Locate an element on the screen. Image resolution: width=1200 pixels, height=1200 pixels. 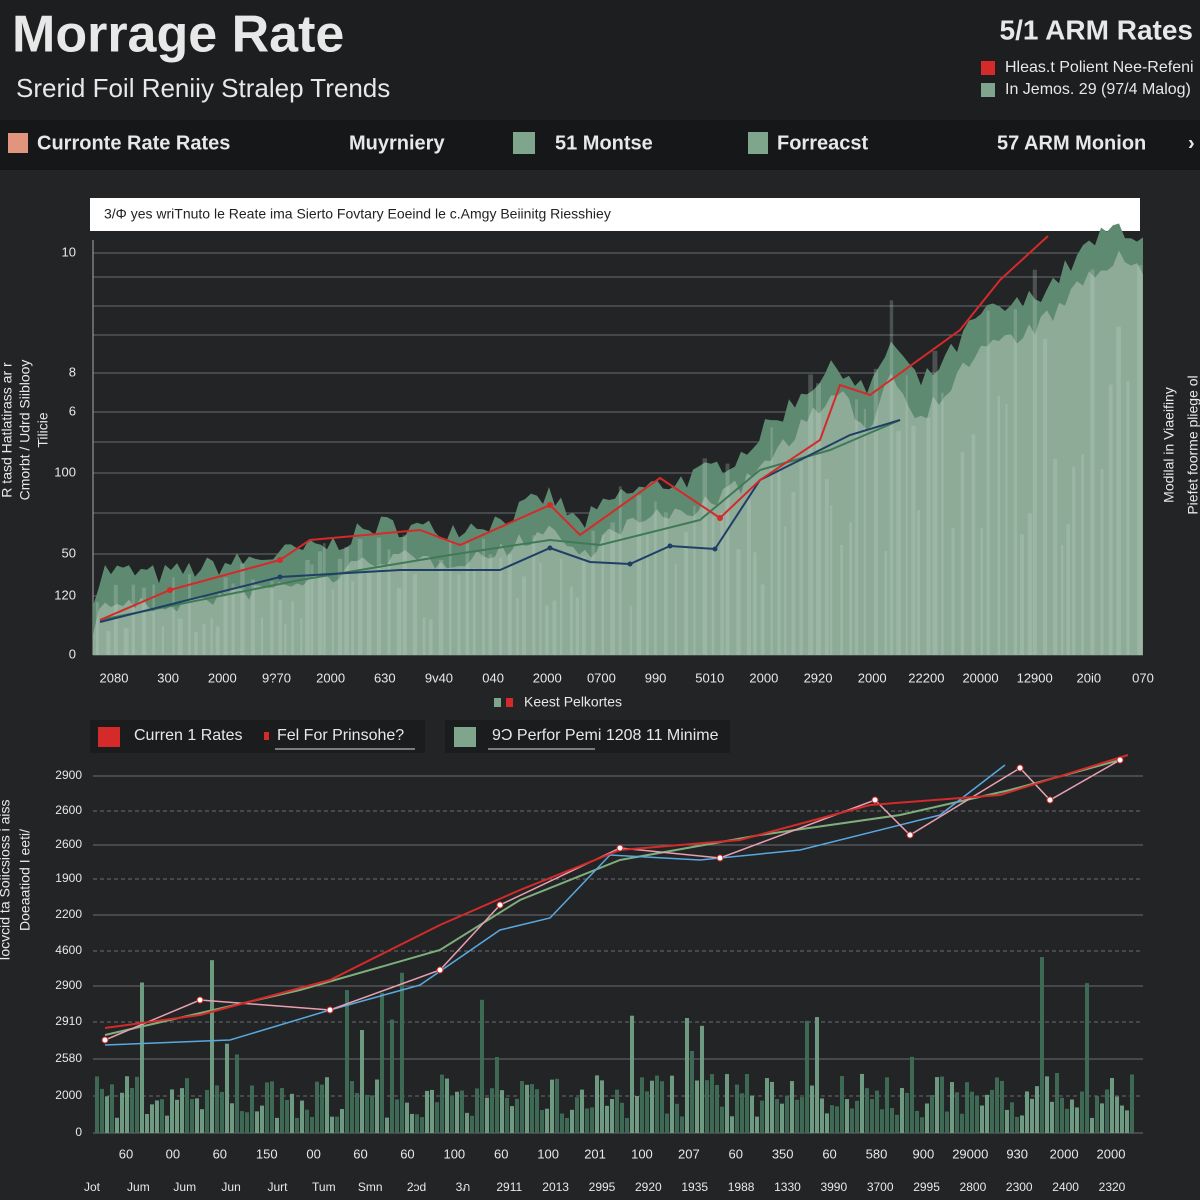
x-tick-label-2: Smn is located at coordinates (370, 1187).